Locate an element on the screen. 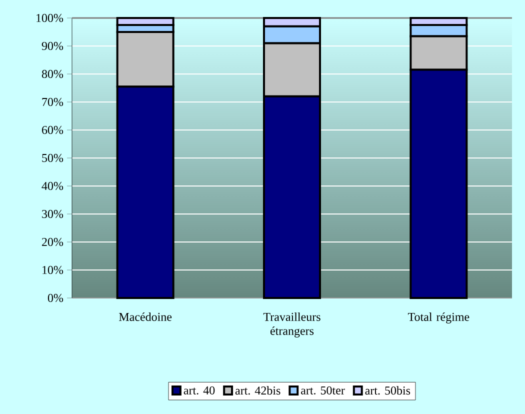 The width and height of the screenshot is (525, 414). y-tick-label: 50% is located at coordinates (53, 158).